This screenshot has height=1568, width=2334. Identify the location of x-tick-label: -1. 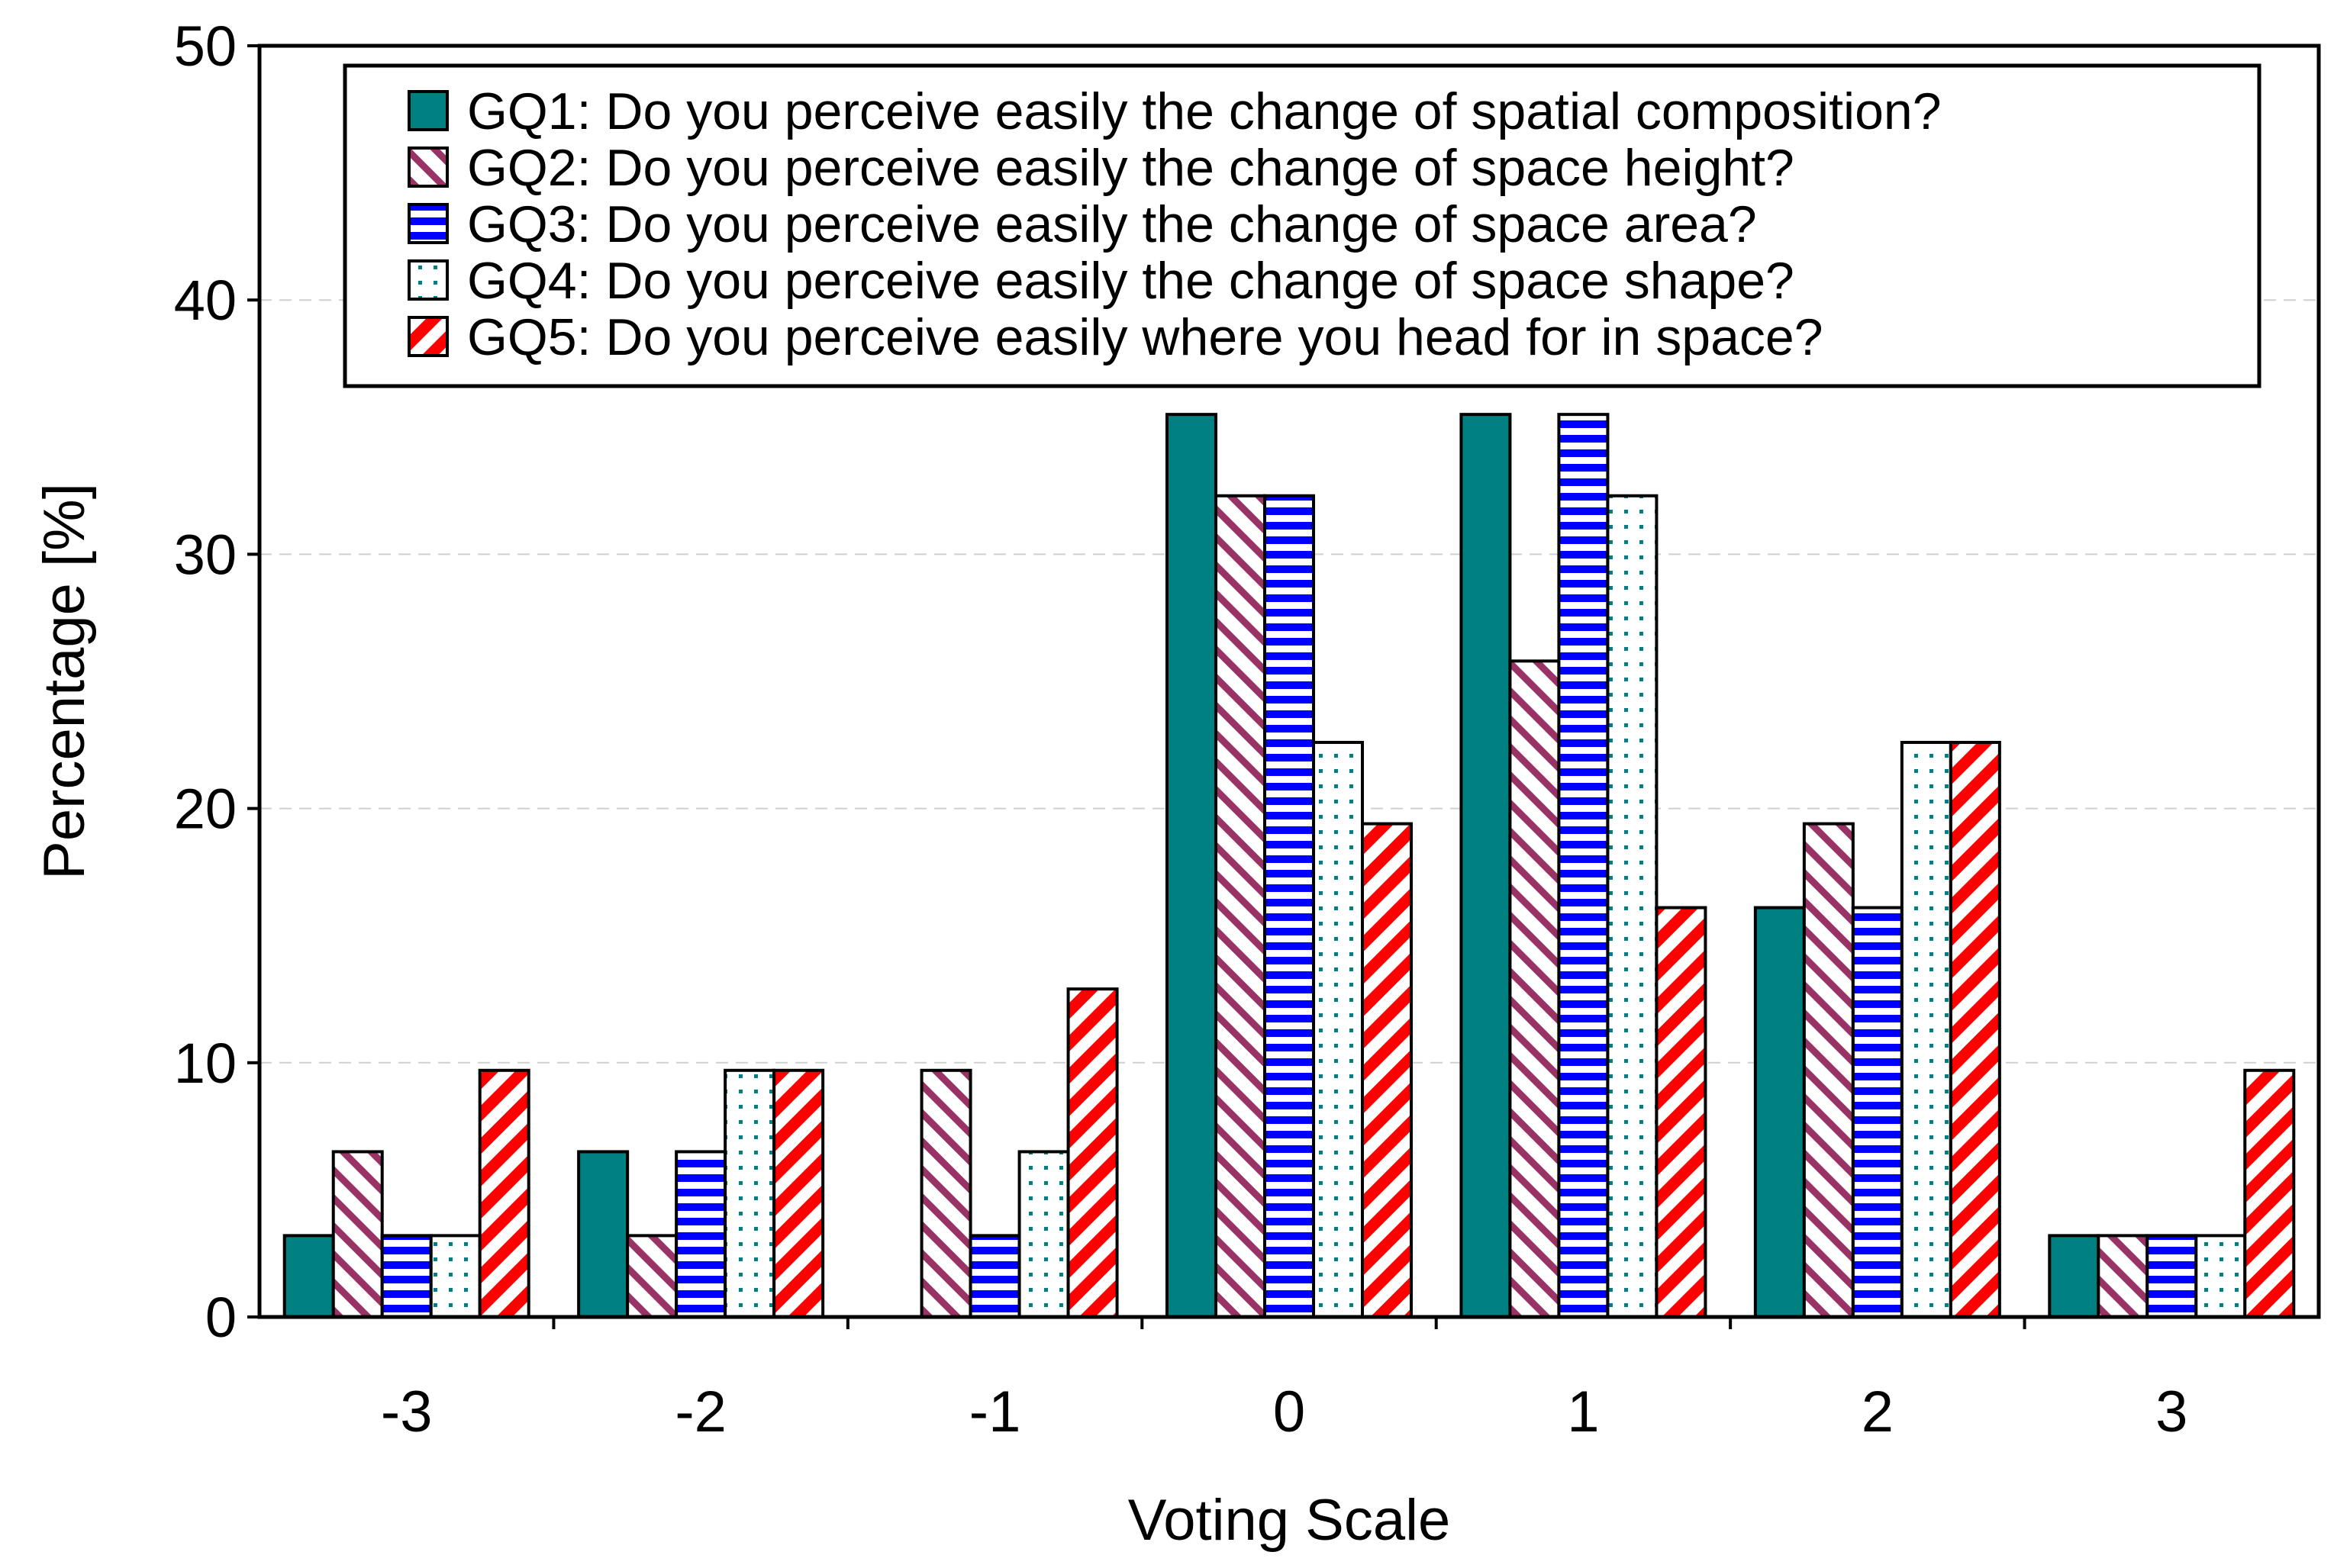
(995, 1412).